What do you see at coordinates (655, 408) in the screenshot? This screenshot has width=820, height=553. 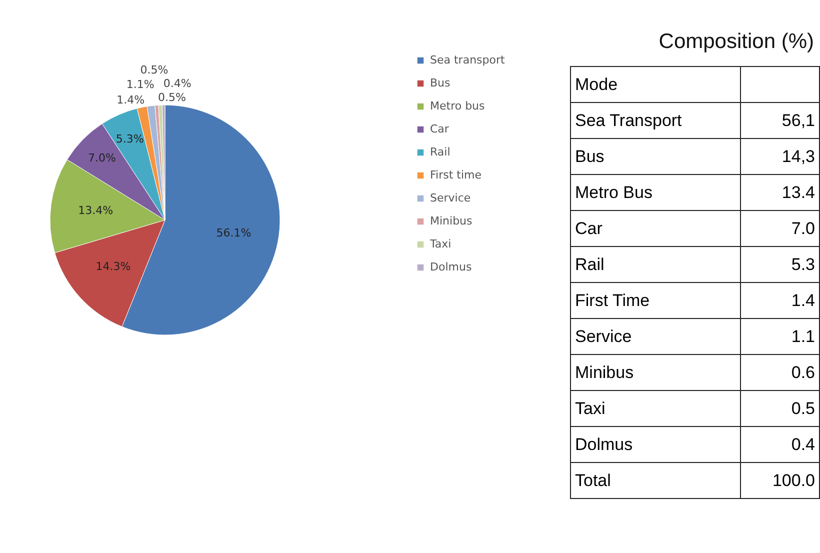 I see `text: Taxi` at bounding box center [655, 408].